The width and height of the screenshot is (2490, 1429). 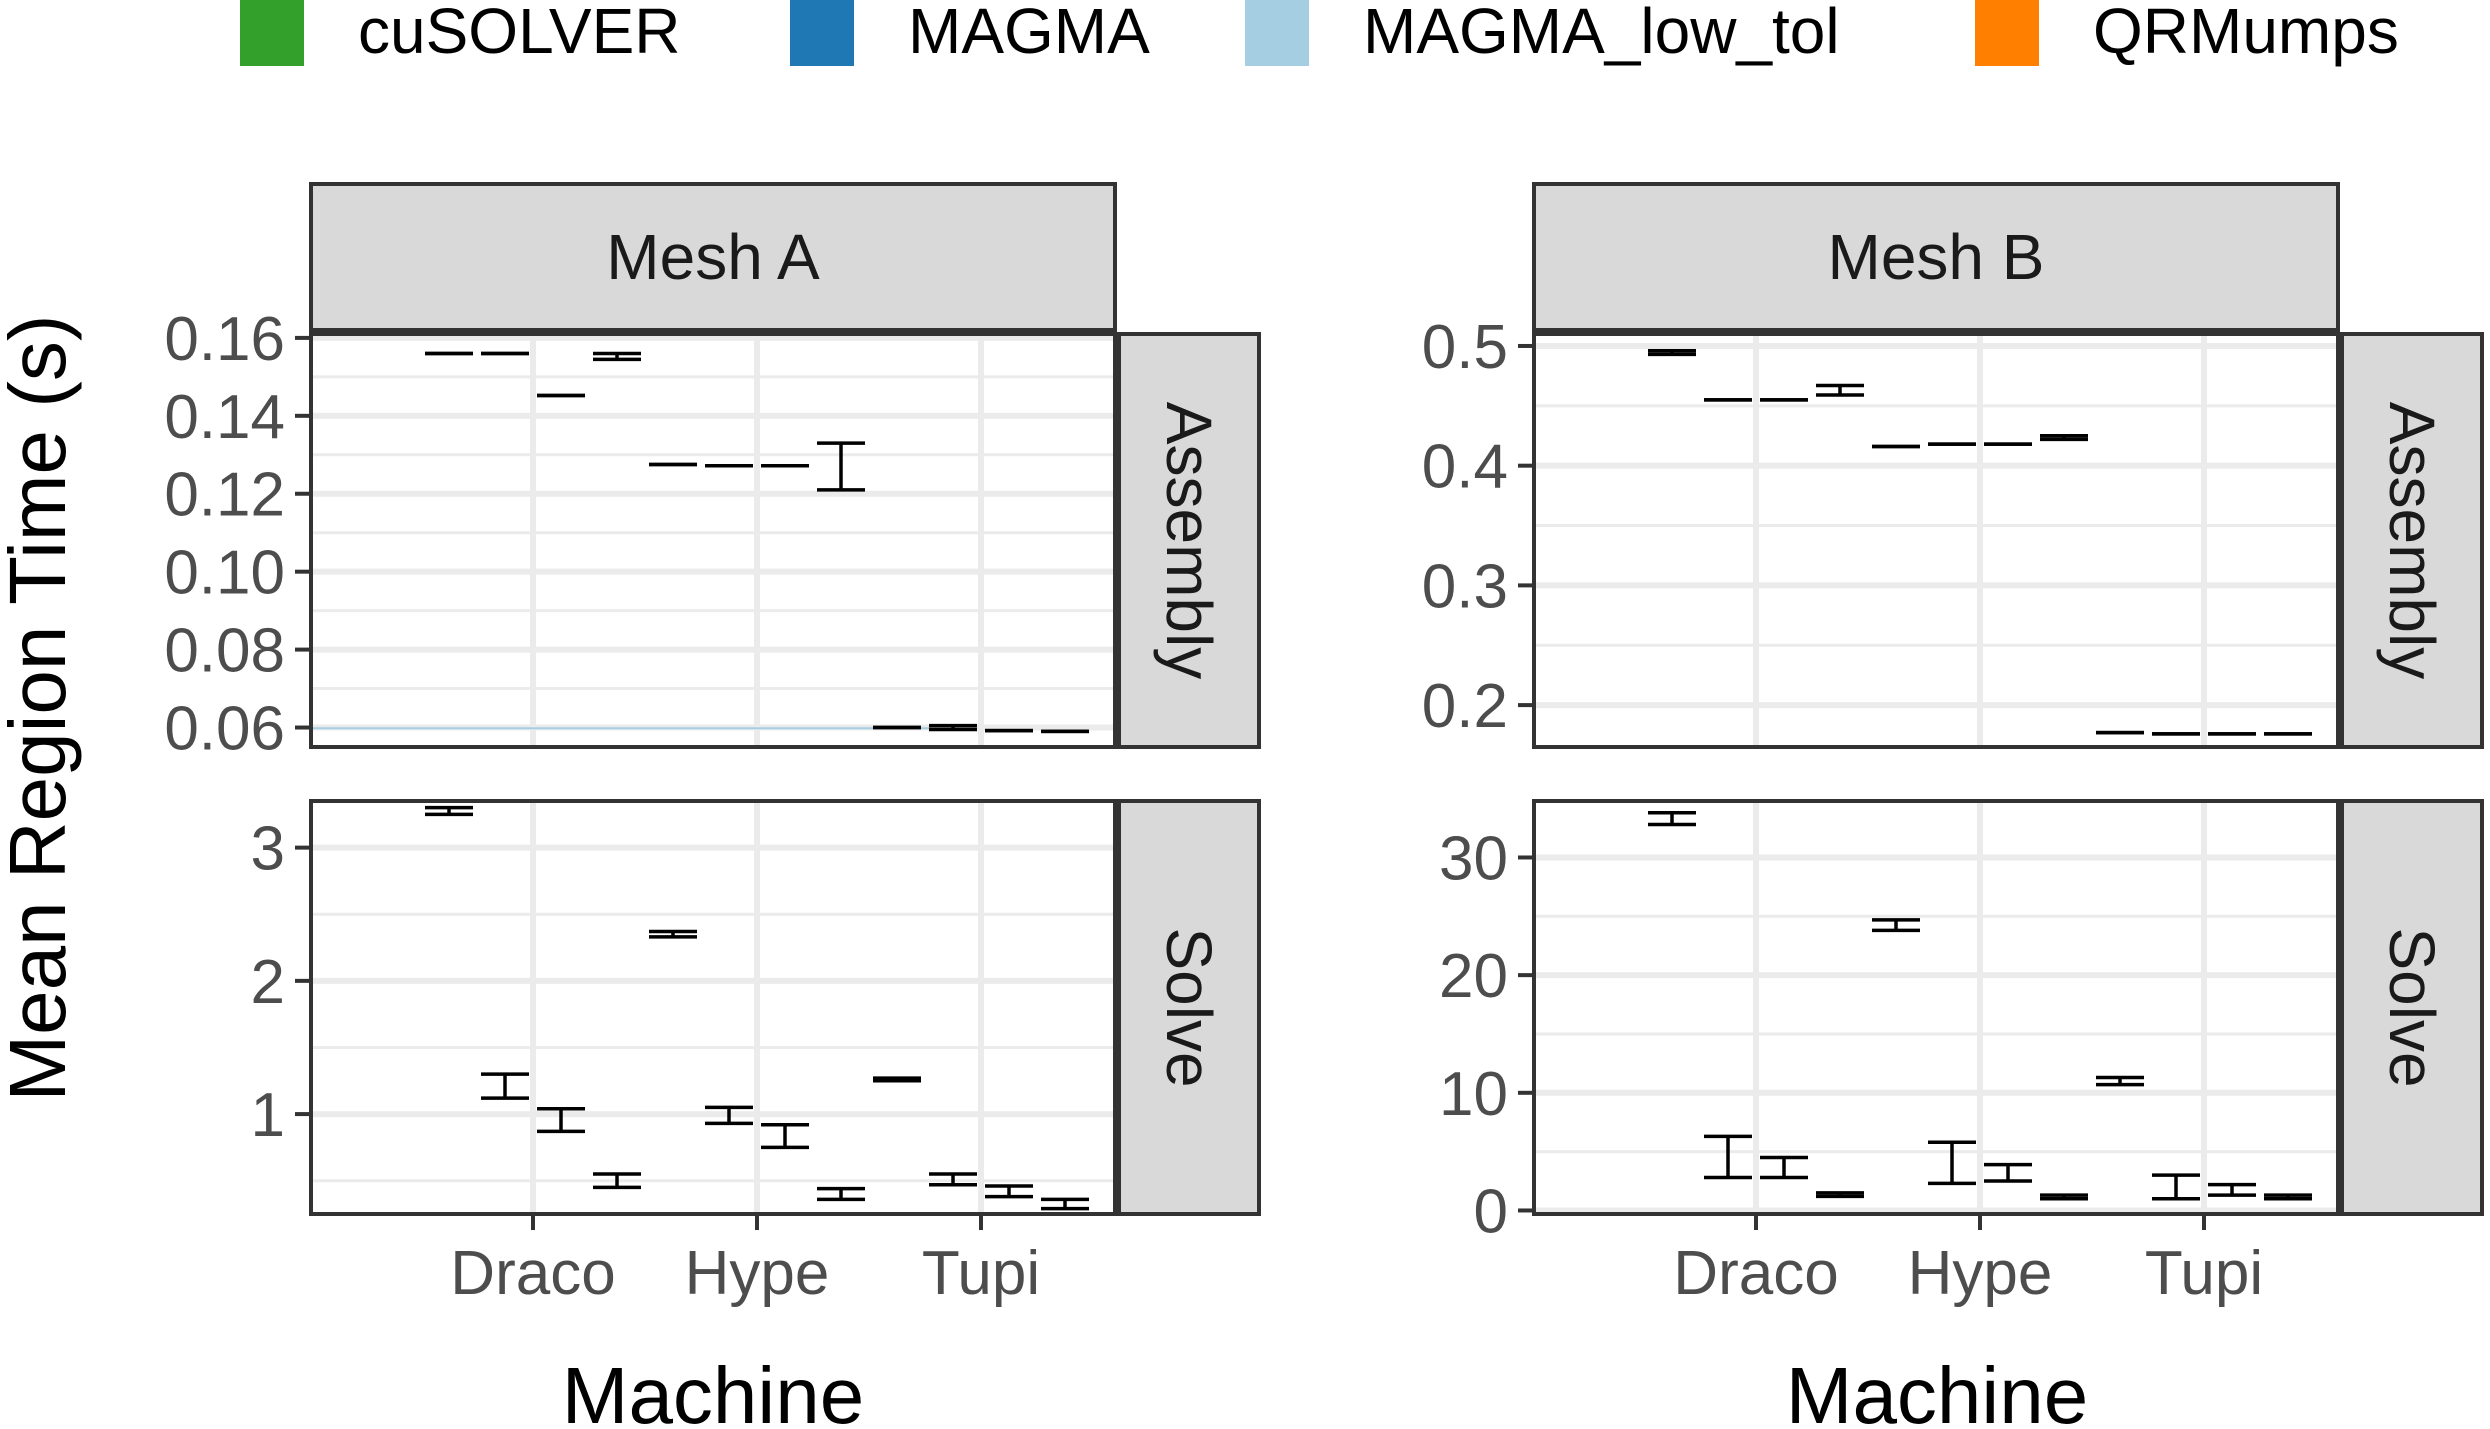 What do you see at coordinates (1896, 925) in the screenshot?
I see `errorbar-cusolver-hype-mesh-b-solve` at bounding box center [1896, 925].